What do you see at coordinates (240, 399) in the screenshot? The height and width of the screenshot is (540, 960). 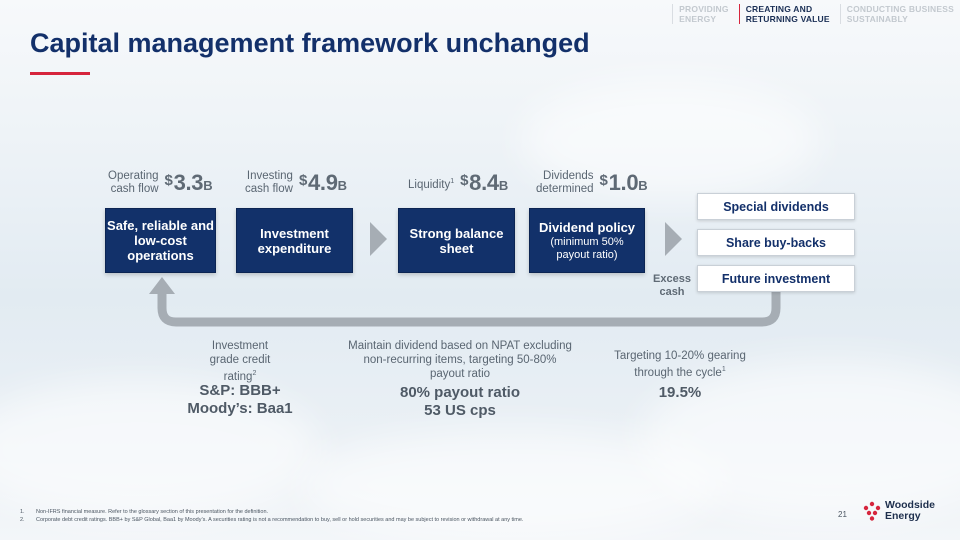 I see `credit-rating-values: S&P: BBB+ Moody’s: Baa1` at bounding box center [240, 399].